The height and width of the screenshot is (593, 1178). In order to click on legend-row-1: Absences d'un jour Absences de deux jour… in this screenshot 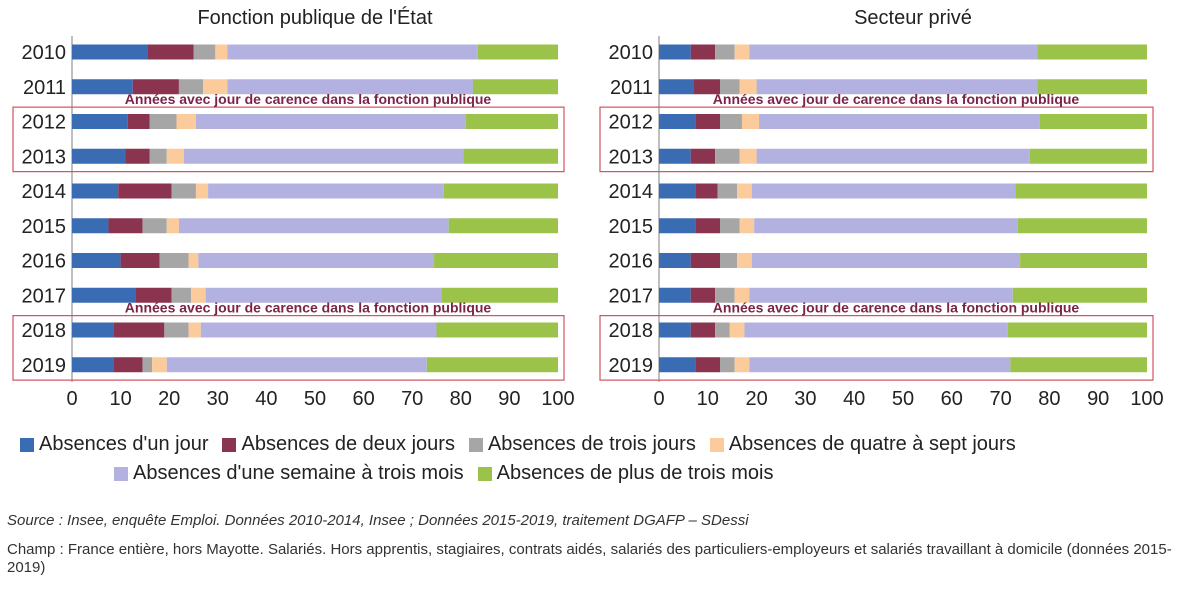, I will do `click(590, 444)`.